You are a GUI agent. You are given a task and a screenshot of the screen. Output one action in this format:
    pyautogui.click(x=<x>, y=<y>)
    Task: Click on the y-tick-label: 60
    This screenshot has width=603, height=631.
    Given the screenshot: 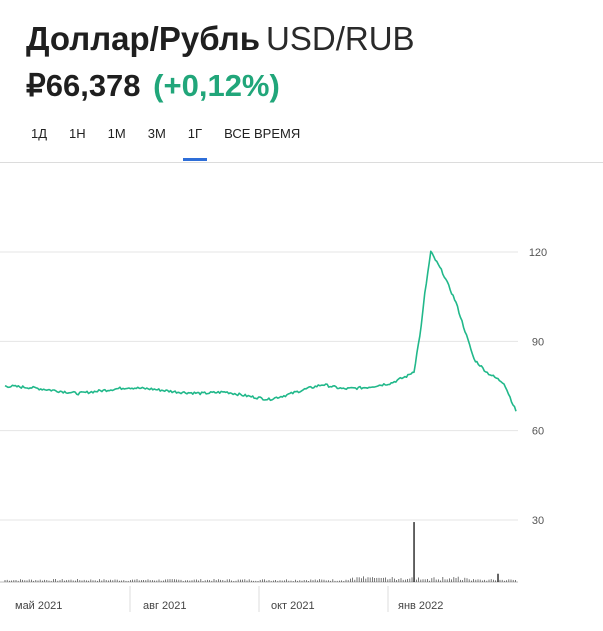 What is the action you would take?
    pyautogui.click(x=538, y=432)
    